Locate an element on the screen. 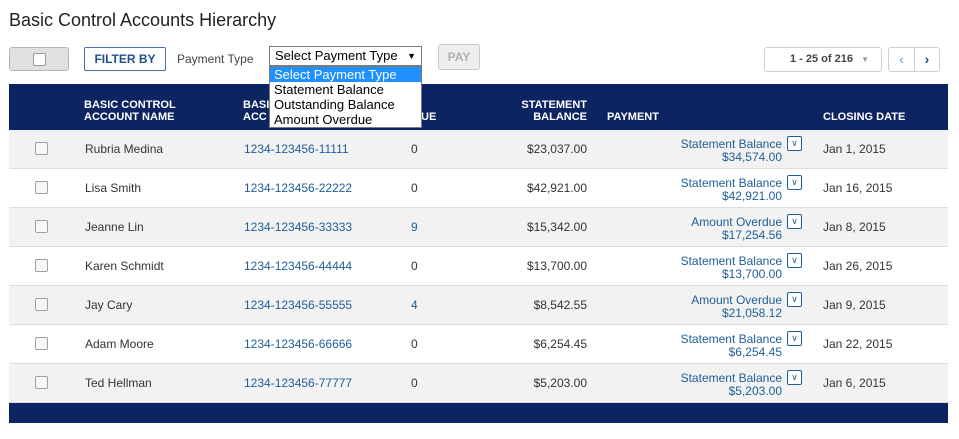  due-count-link: 4 is located at coordinates (414, 305).